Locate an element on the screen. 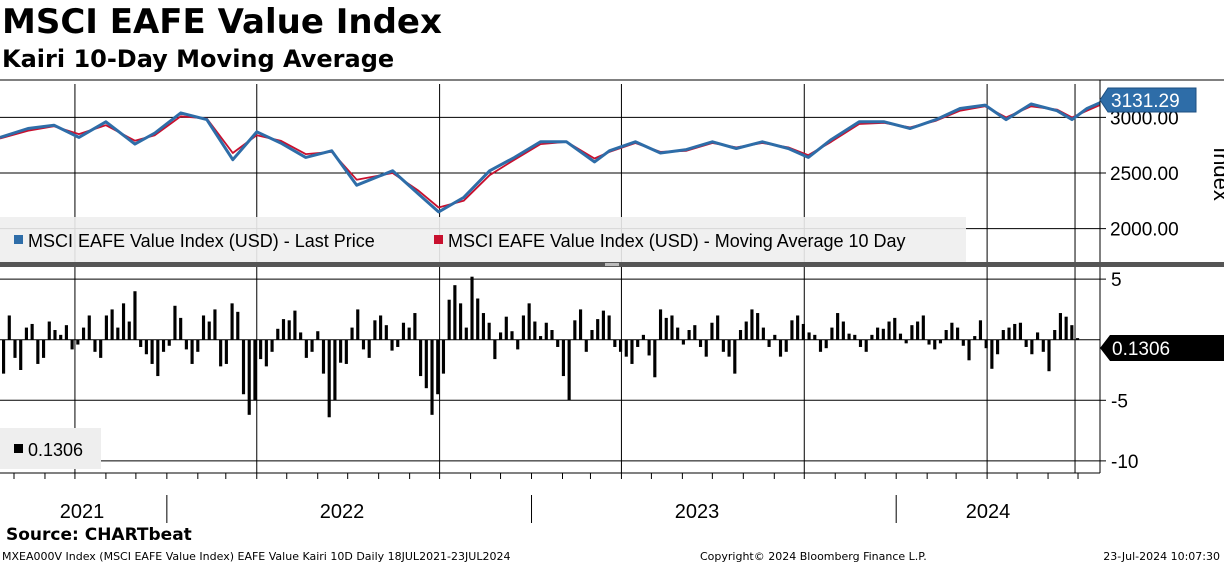  panel-separator-handle is located at coordinates (612, 264).